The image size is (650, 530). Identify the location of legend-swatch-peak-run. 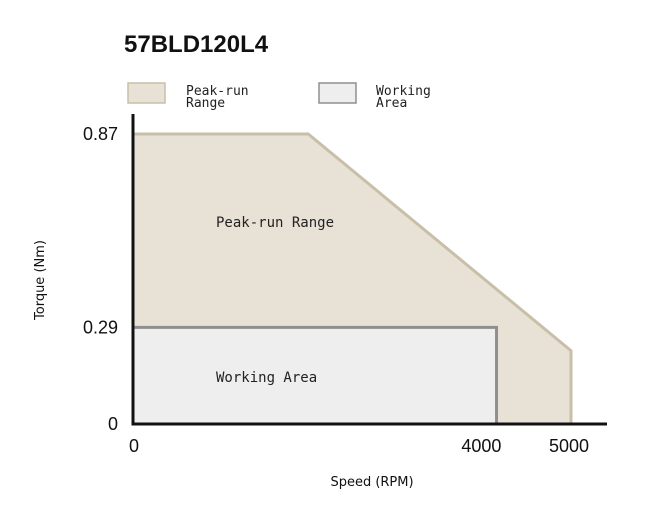
(146, 93).